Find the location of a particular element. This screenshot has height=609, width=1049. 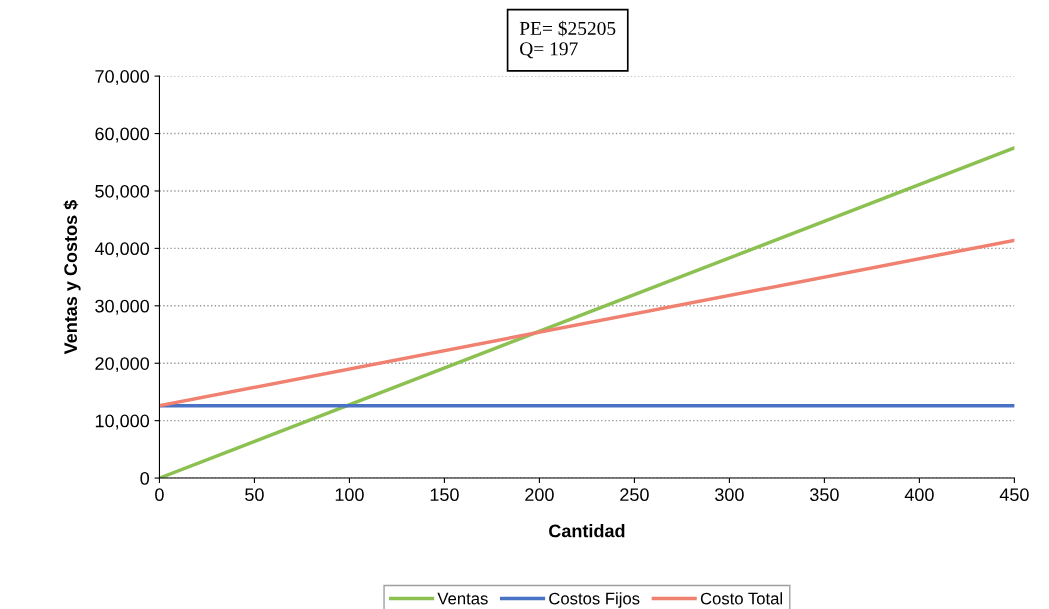

y-tick-label: 60,000 is located at coordinates (122, 135).